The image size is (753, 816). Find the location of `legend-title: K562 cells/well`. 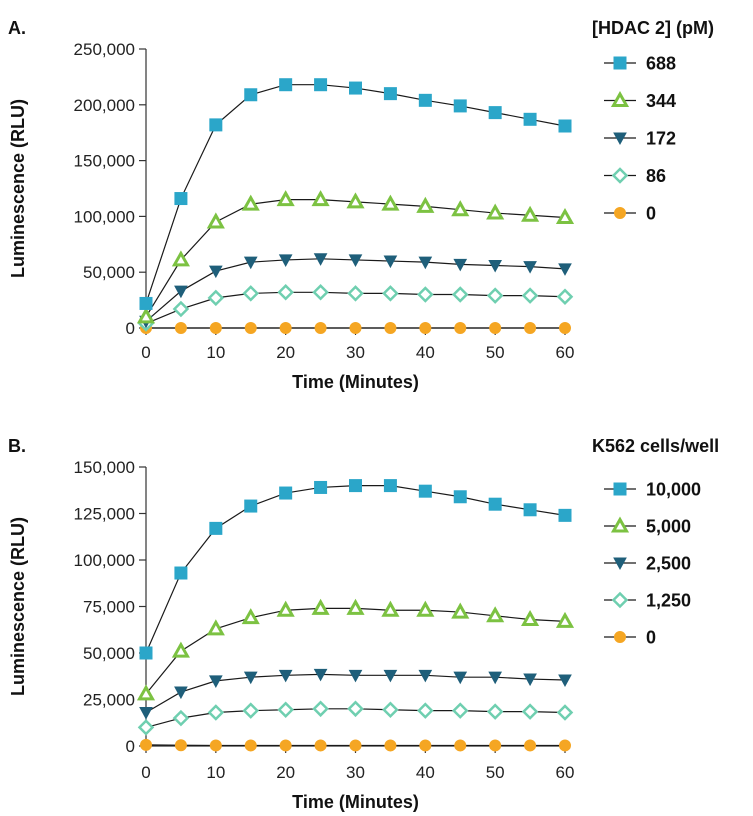

legend-title: K562 cells/well is located at coordinates (655, 446).